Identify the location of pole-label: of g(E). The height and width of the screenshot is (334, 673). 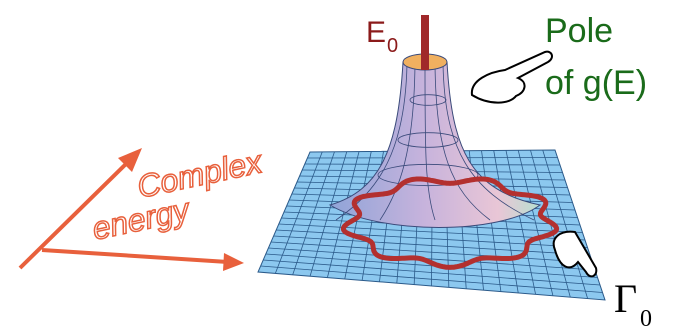
(596, 83).